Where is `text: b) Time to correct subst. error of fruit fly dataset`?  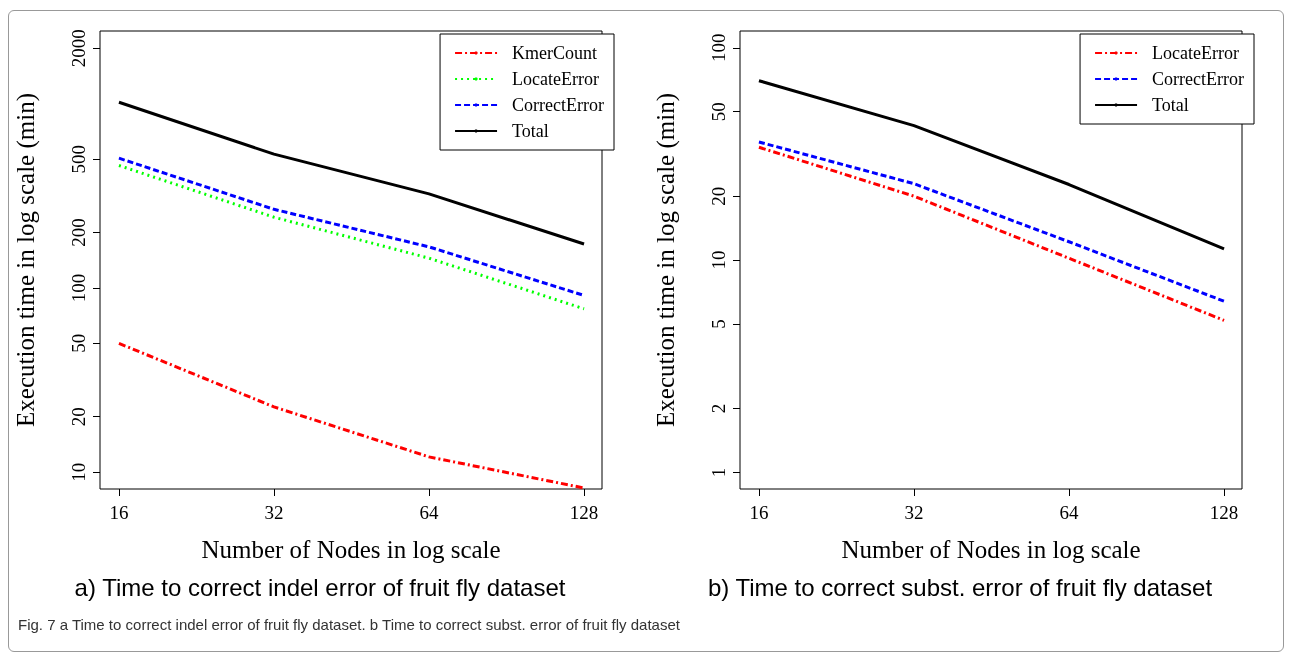
text: b) Time to correct subst. error of fruit fly dataset is located at coordinates (960, 588).